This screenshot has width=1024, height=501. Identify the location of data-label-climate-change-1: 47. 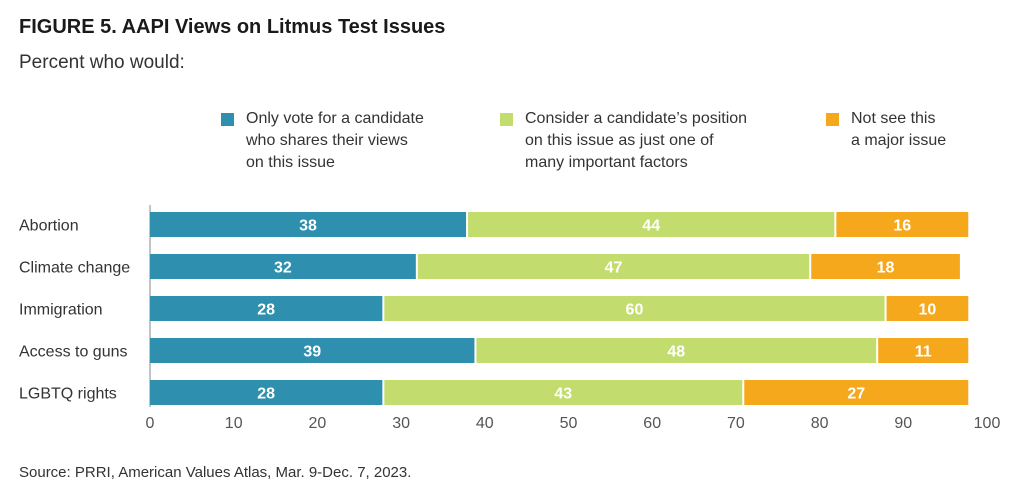
(614, 268).